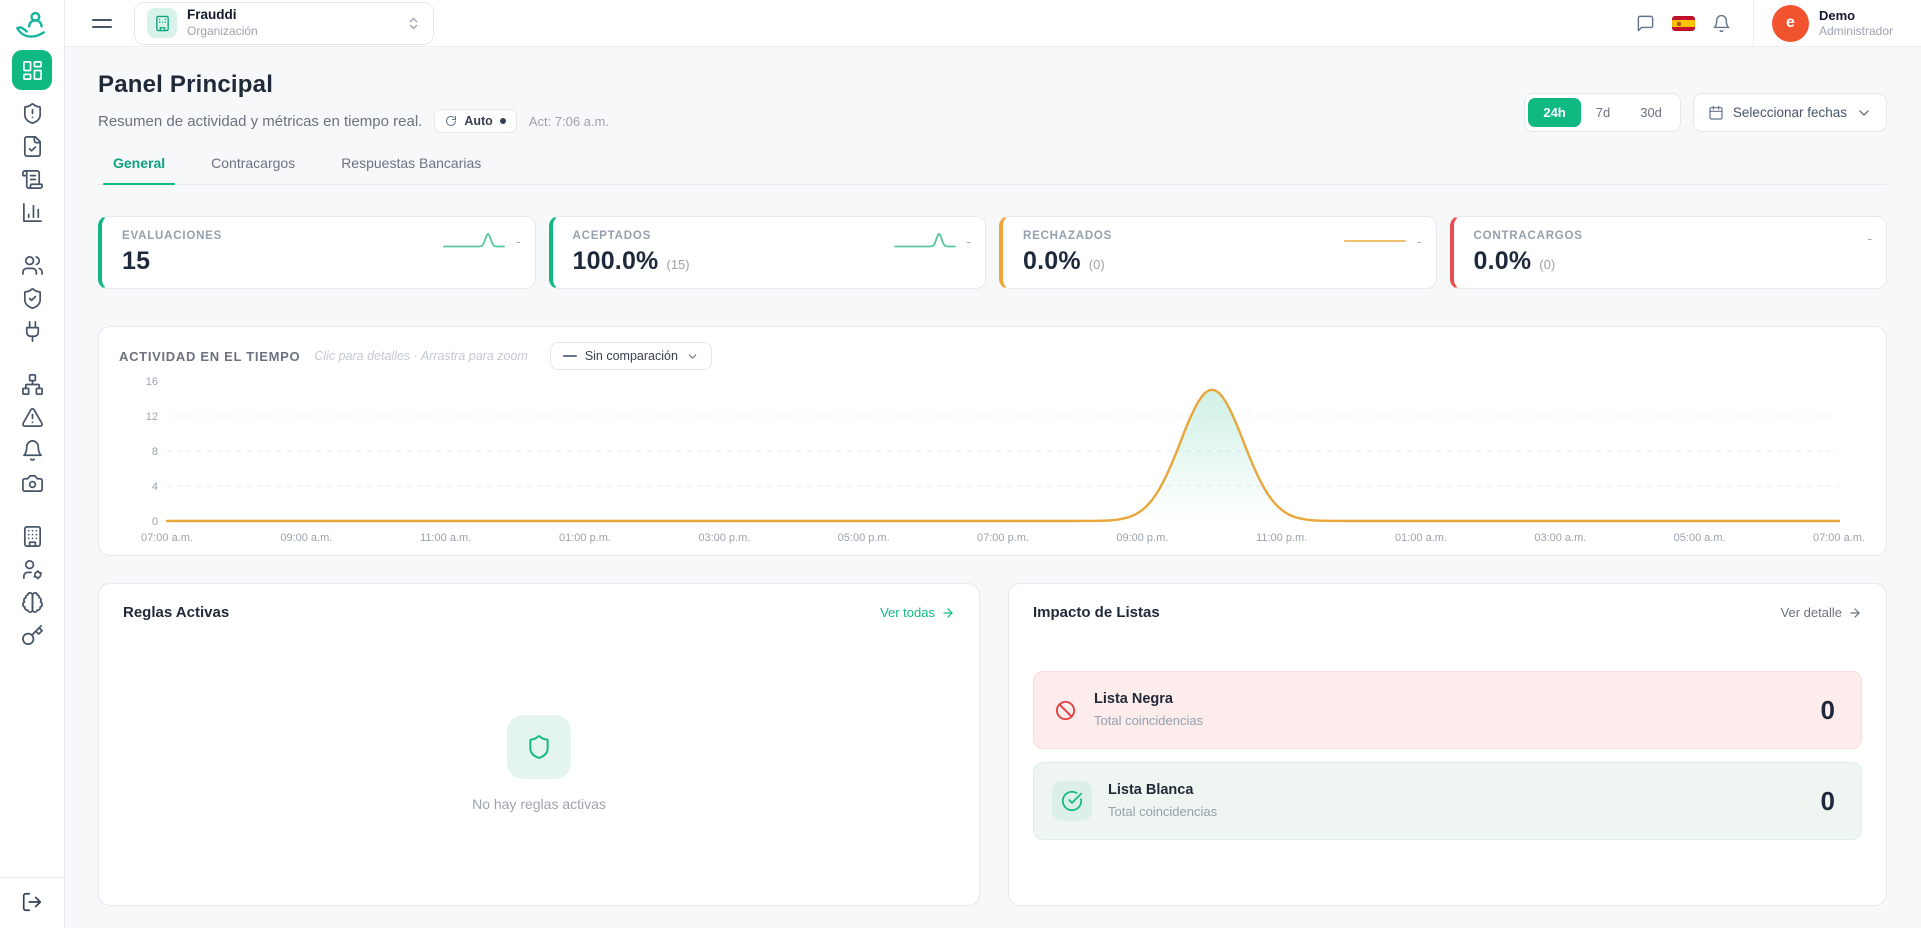 The width and height of the screenshot is (1921, 928). I want to click on dashboard-tabs: General Contracargos Respuestas Bancarias, so click(992, 170).